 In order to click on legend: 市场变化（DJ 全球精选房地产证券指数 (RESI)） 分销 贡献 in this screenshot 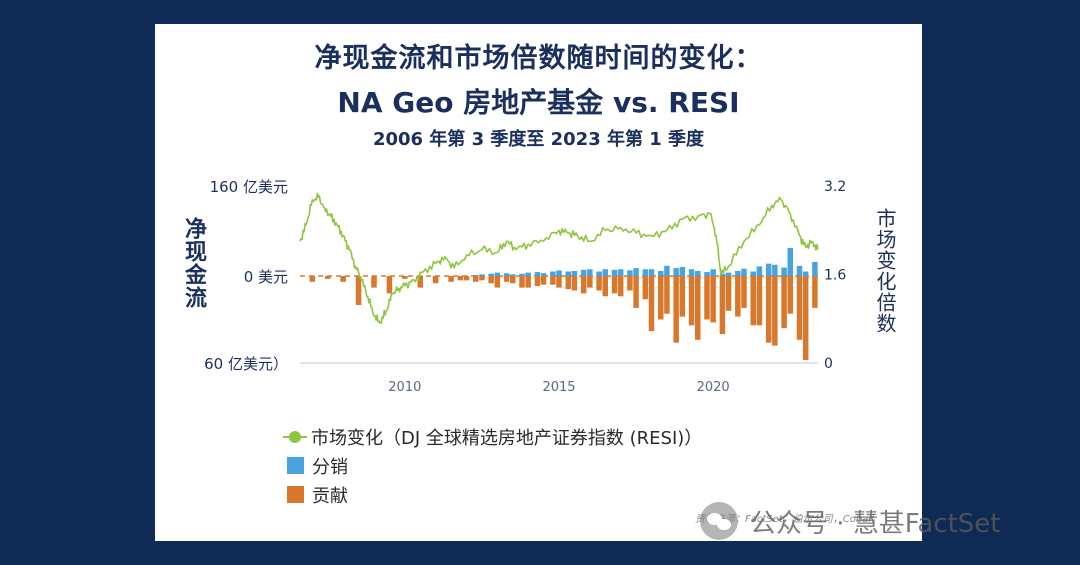, I will do `click(492, 465)`.